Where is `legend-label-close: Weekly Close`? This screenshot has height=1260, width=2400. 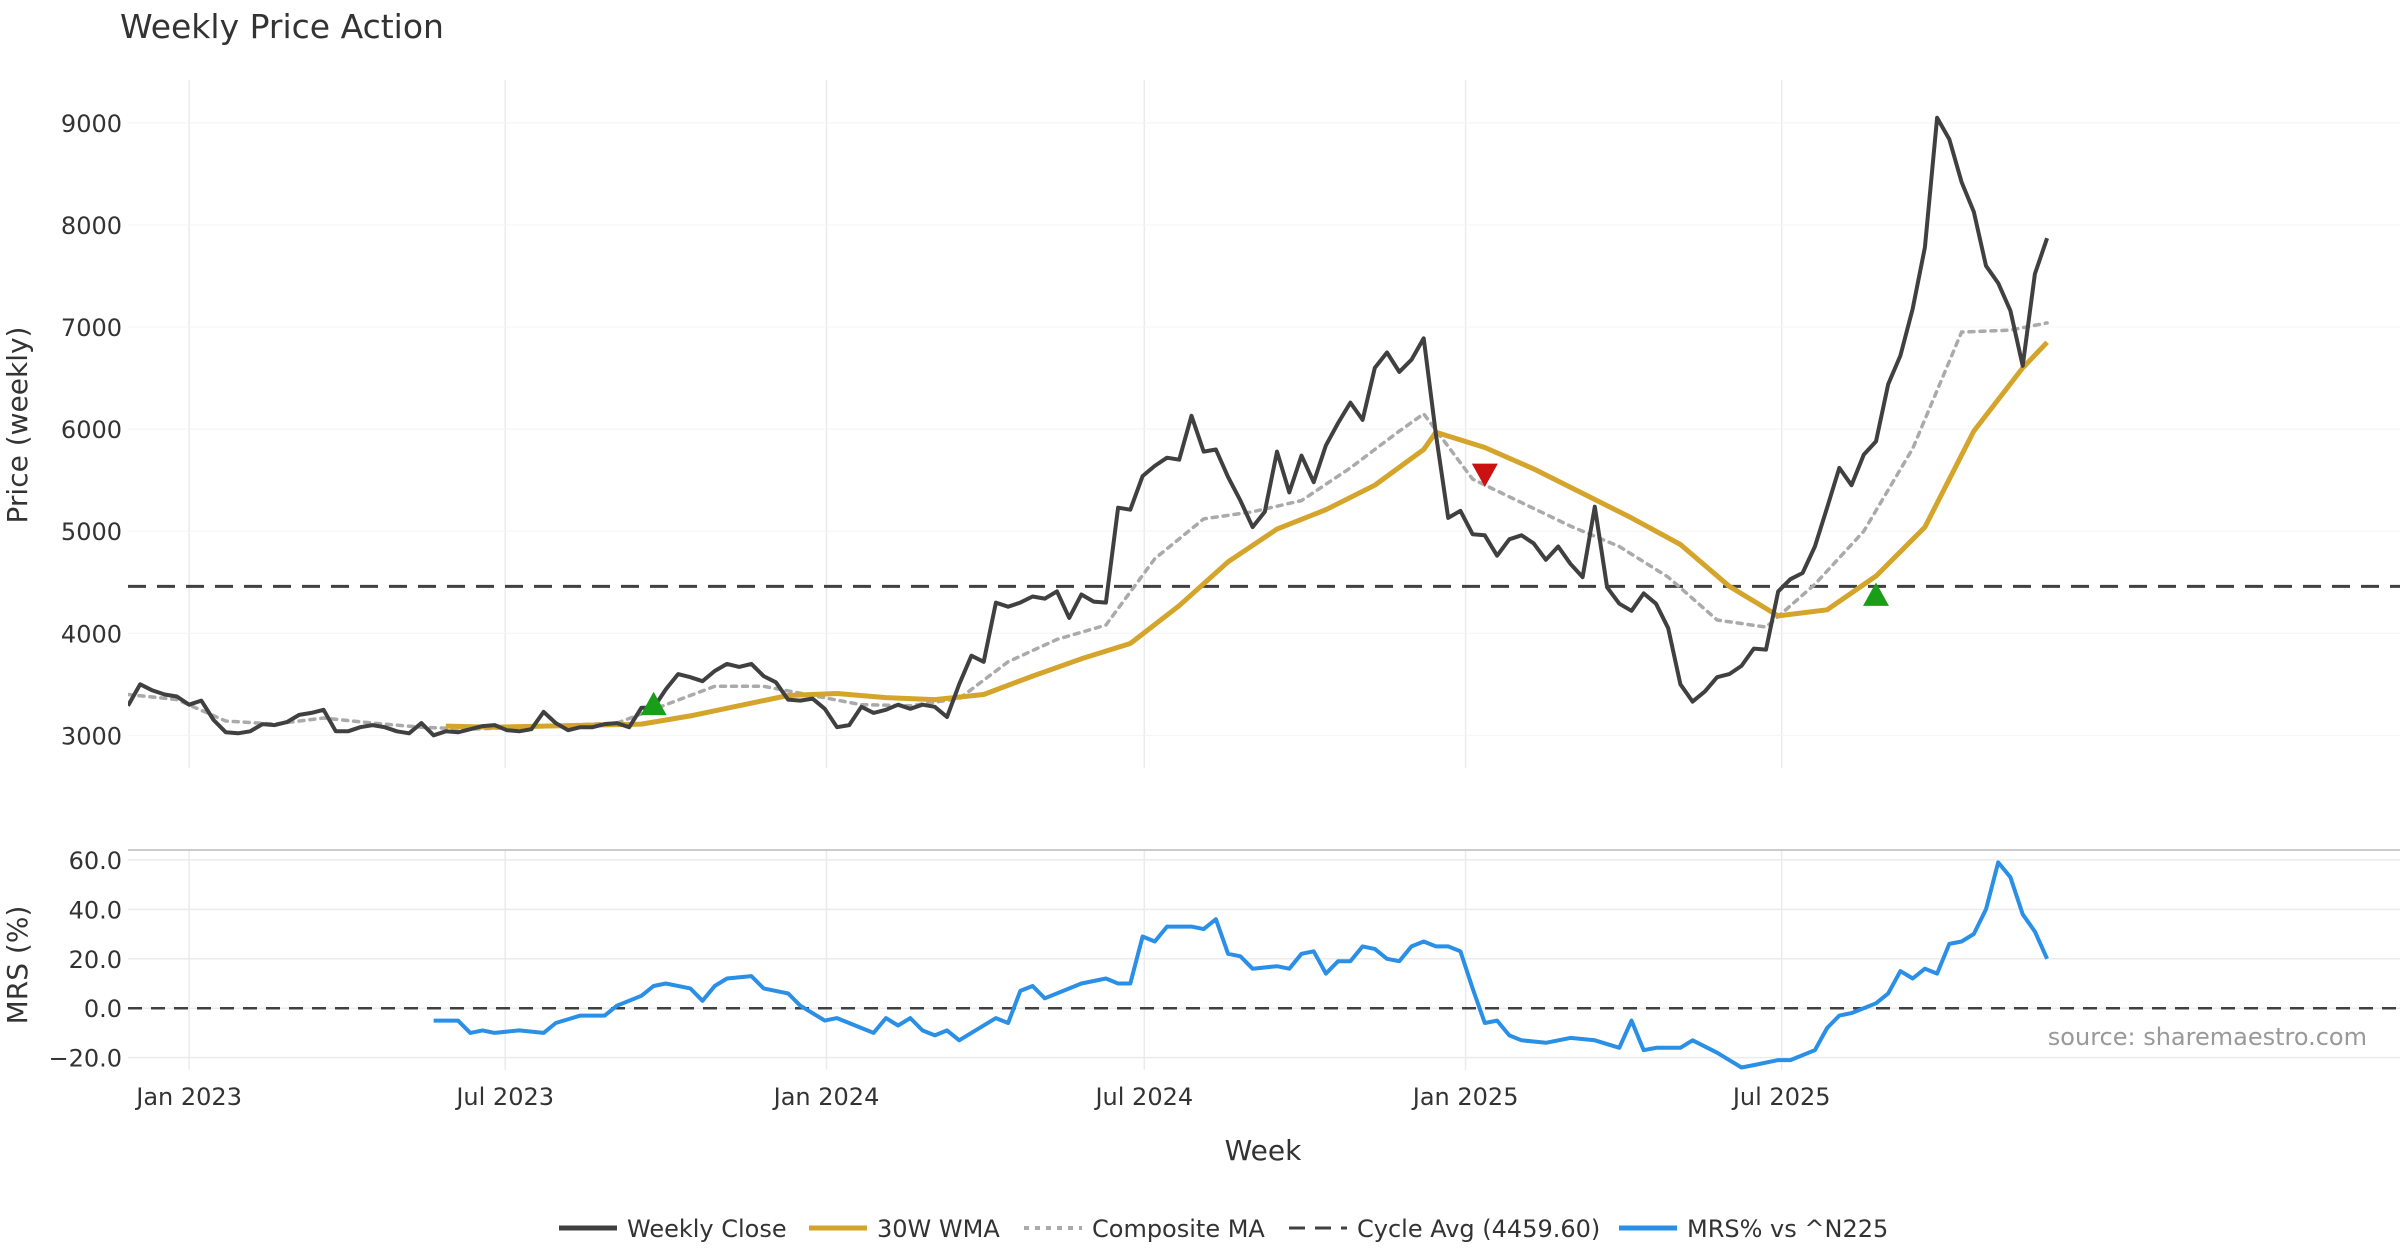 legend-label-close: Weekly Close is located at coordinates (707, 1229).